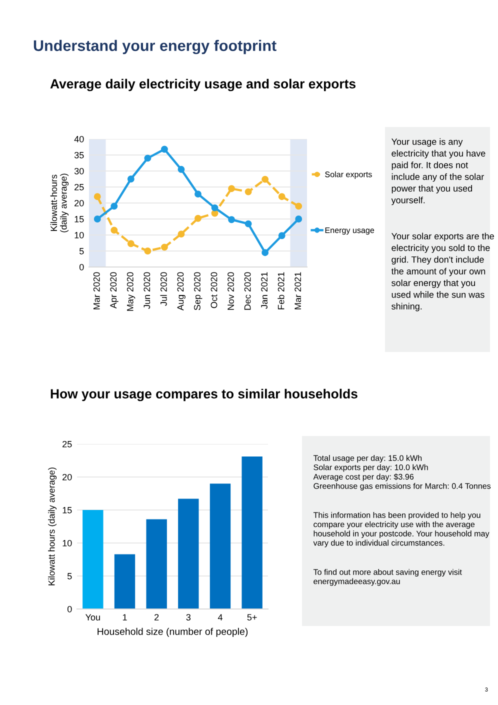  I want to click on y-tick-label: 40, so click(79, 139).